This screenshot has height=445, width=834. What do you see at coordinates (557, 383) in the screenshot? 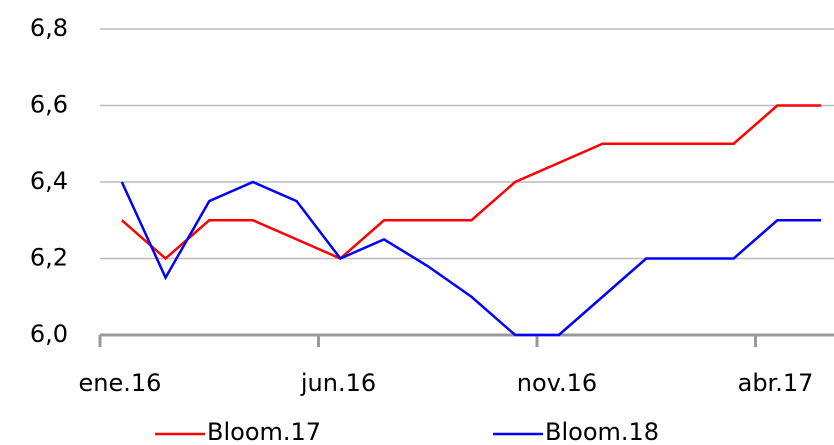
I see `x-tick-label: nov.16` at bounding box center [557, 383].